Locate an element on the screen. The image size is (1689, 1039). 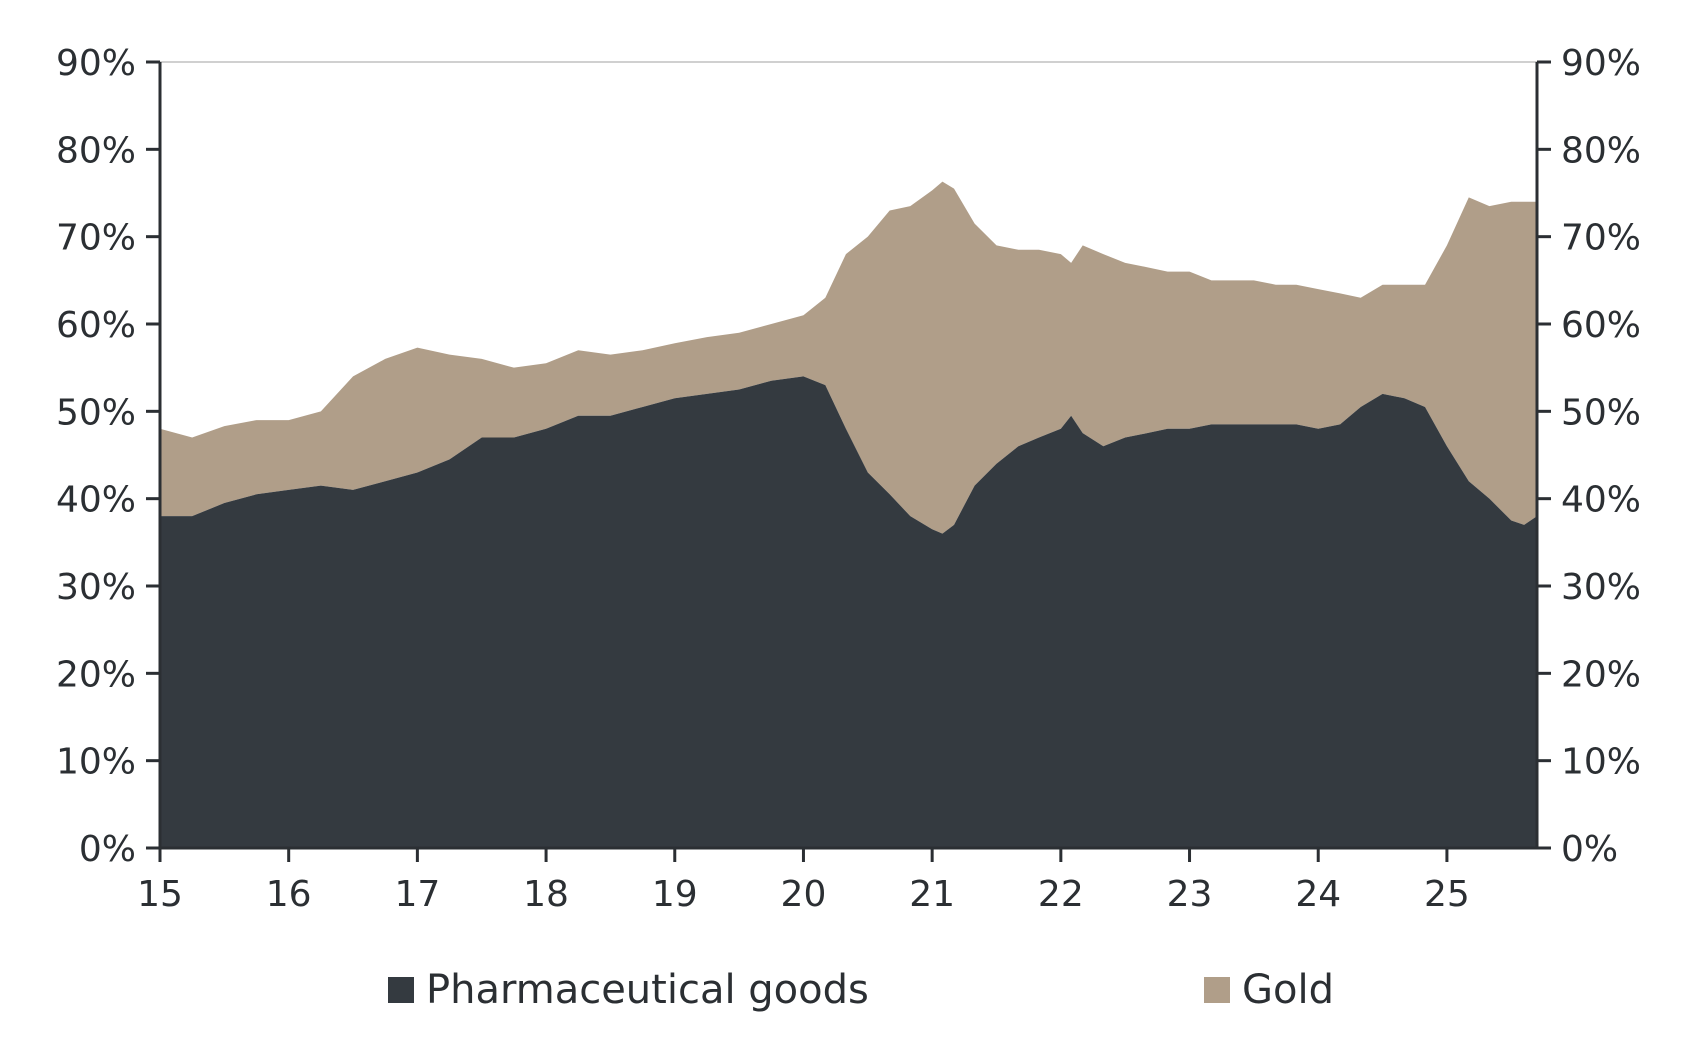
left-y-tick-label: 0% is located at coordinates (107, 849).